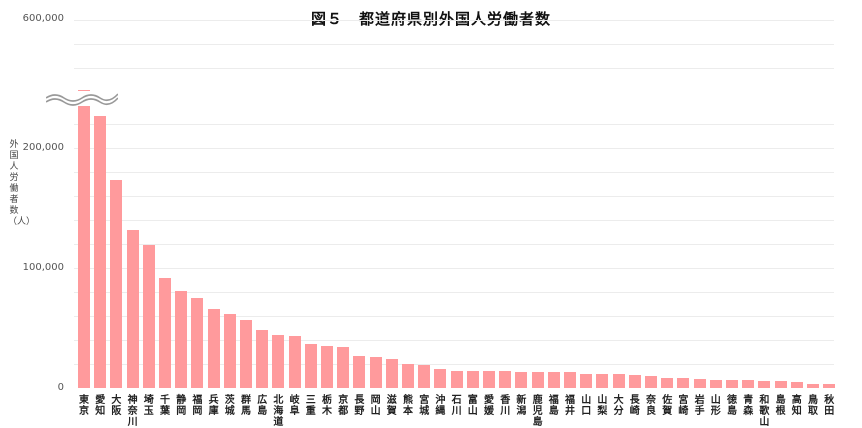 This screenshot has height=428, width=862. What do you see at coordinates (116, 406) in the screenshot?
I see `x-tick-label: 大阪` at bounding box center [116, 406].